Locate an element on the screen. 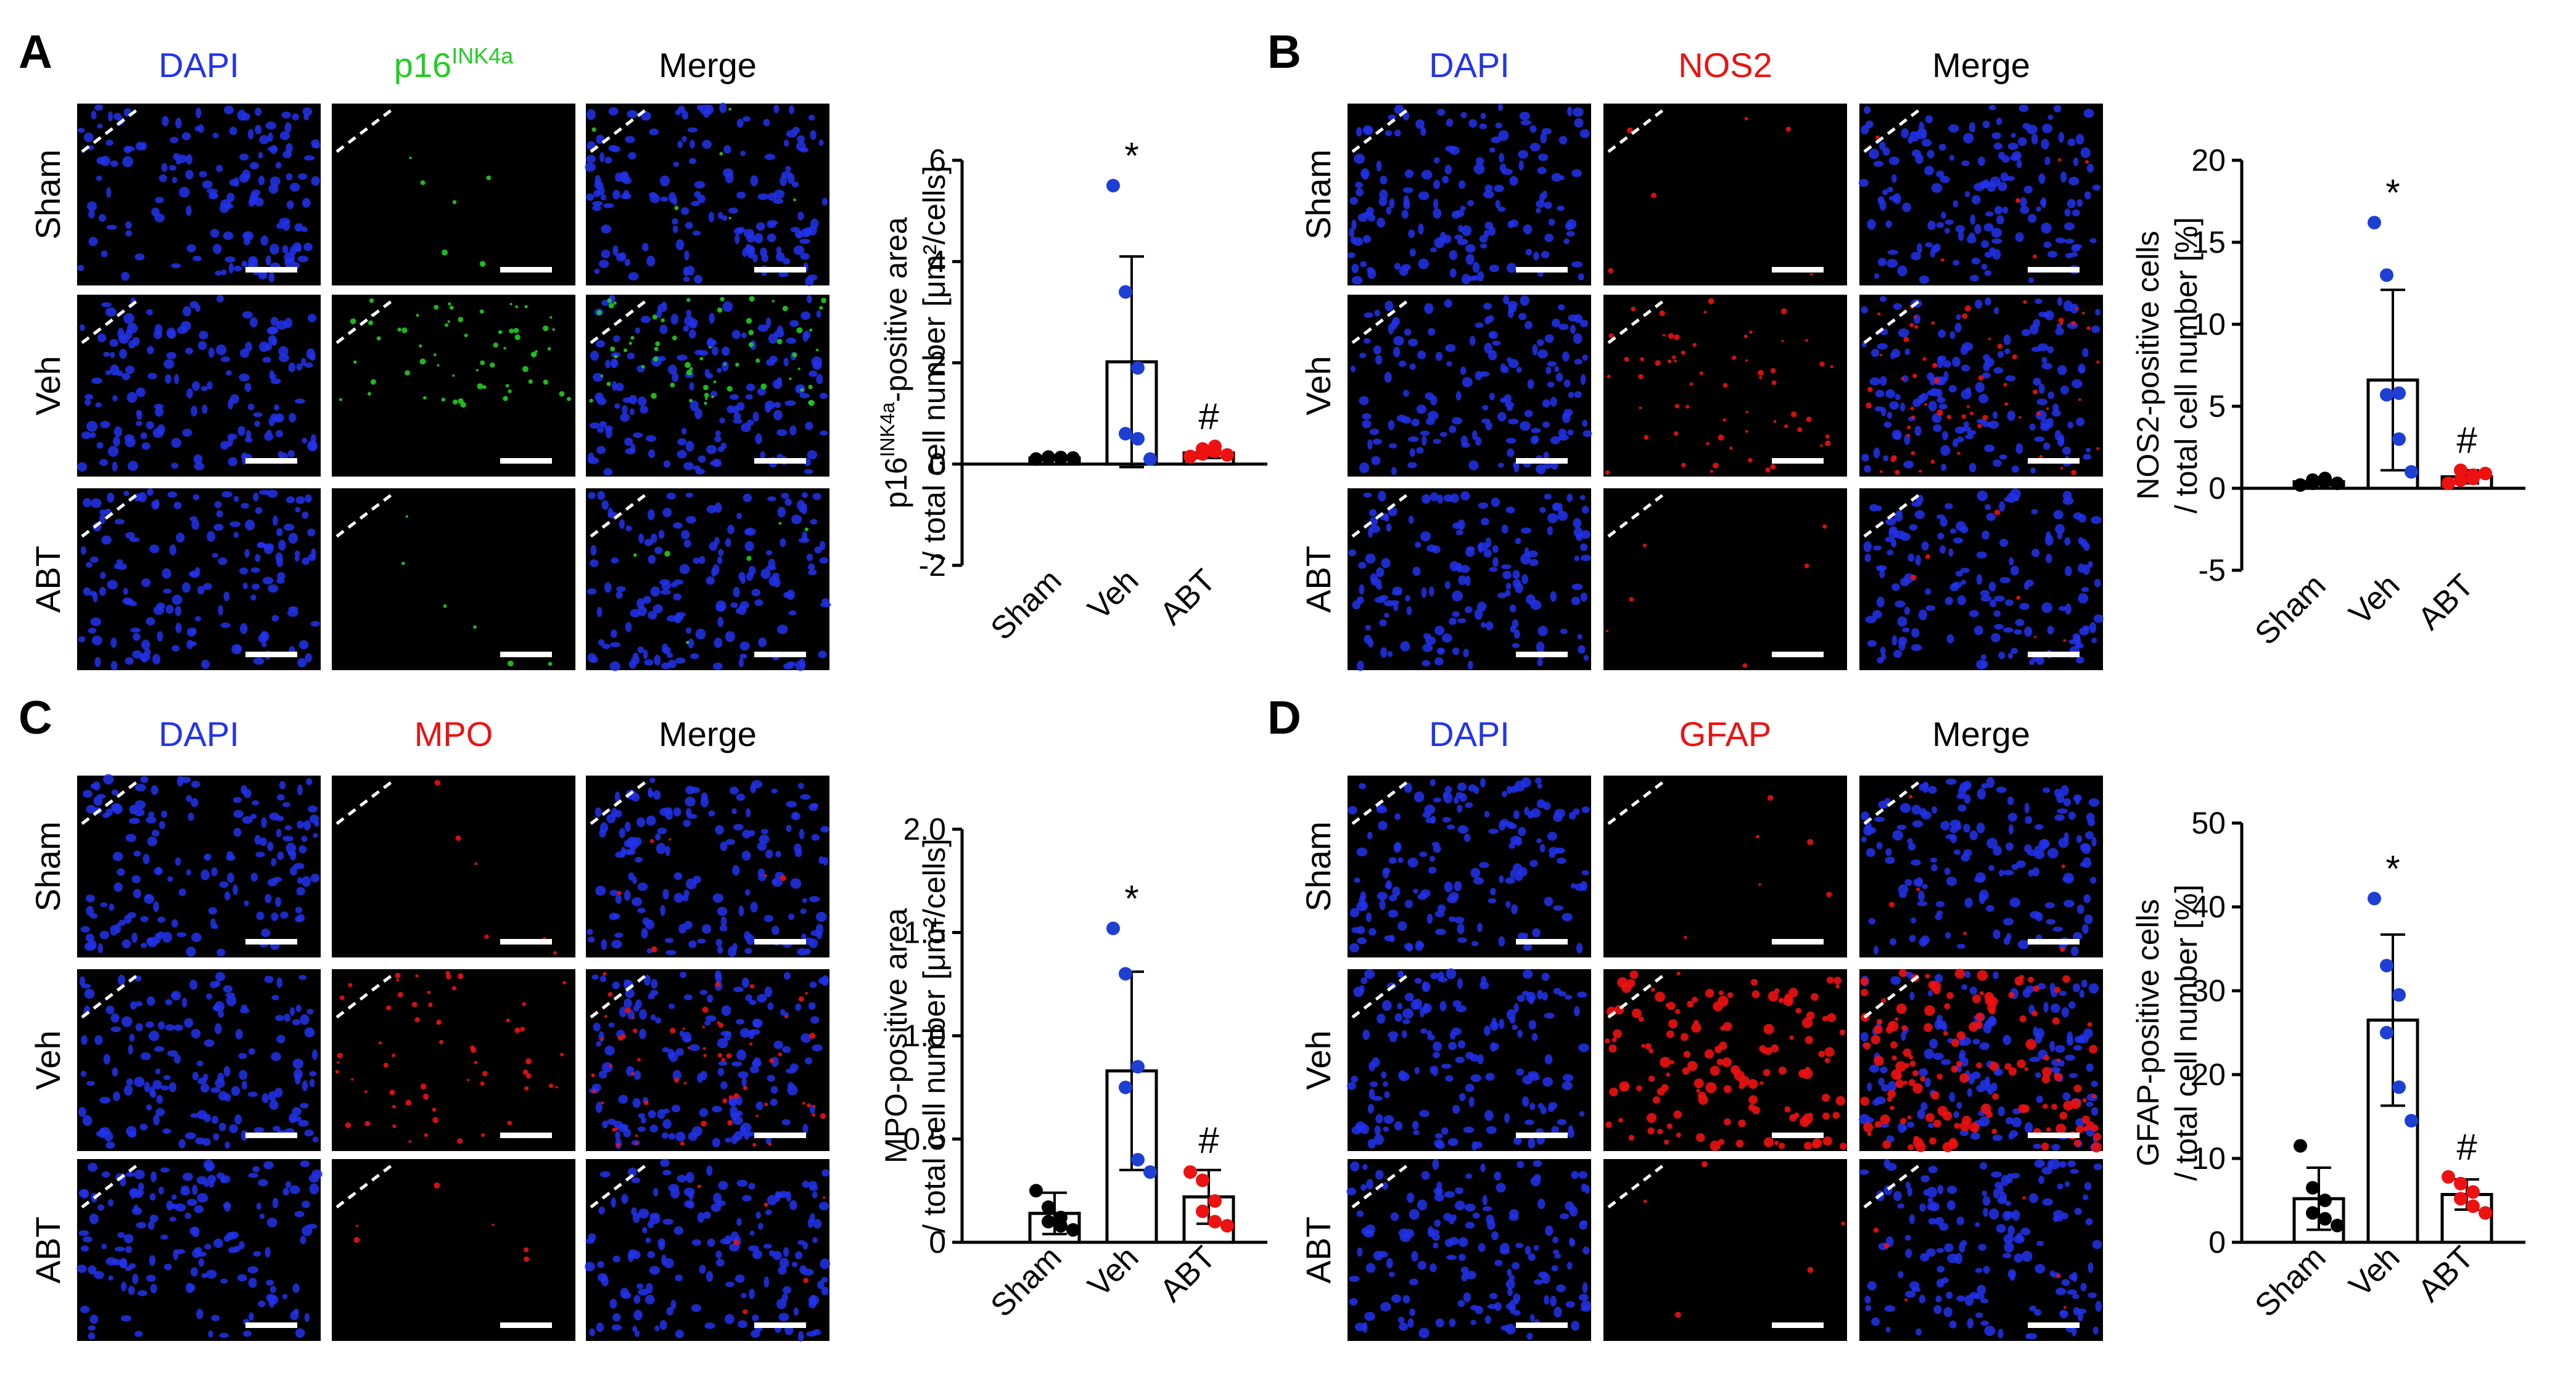 Image resolution: width=2576 pixels, height=1373 pixels. y-tick-label: 0 is located at coordinates (937, 1242).